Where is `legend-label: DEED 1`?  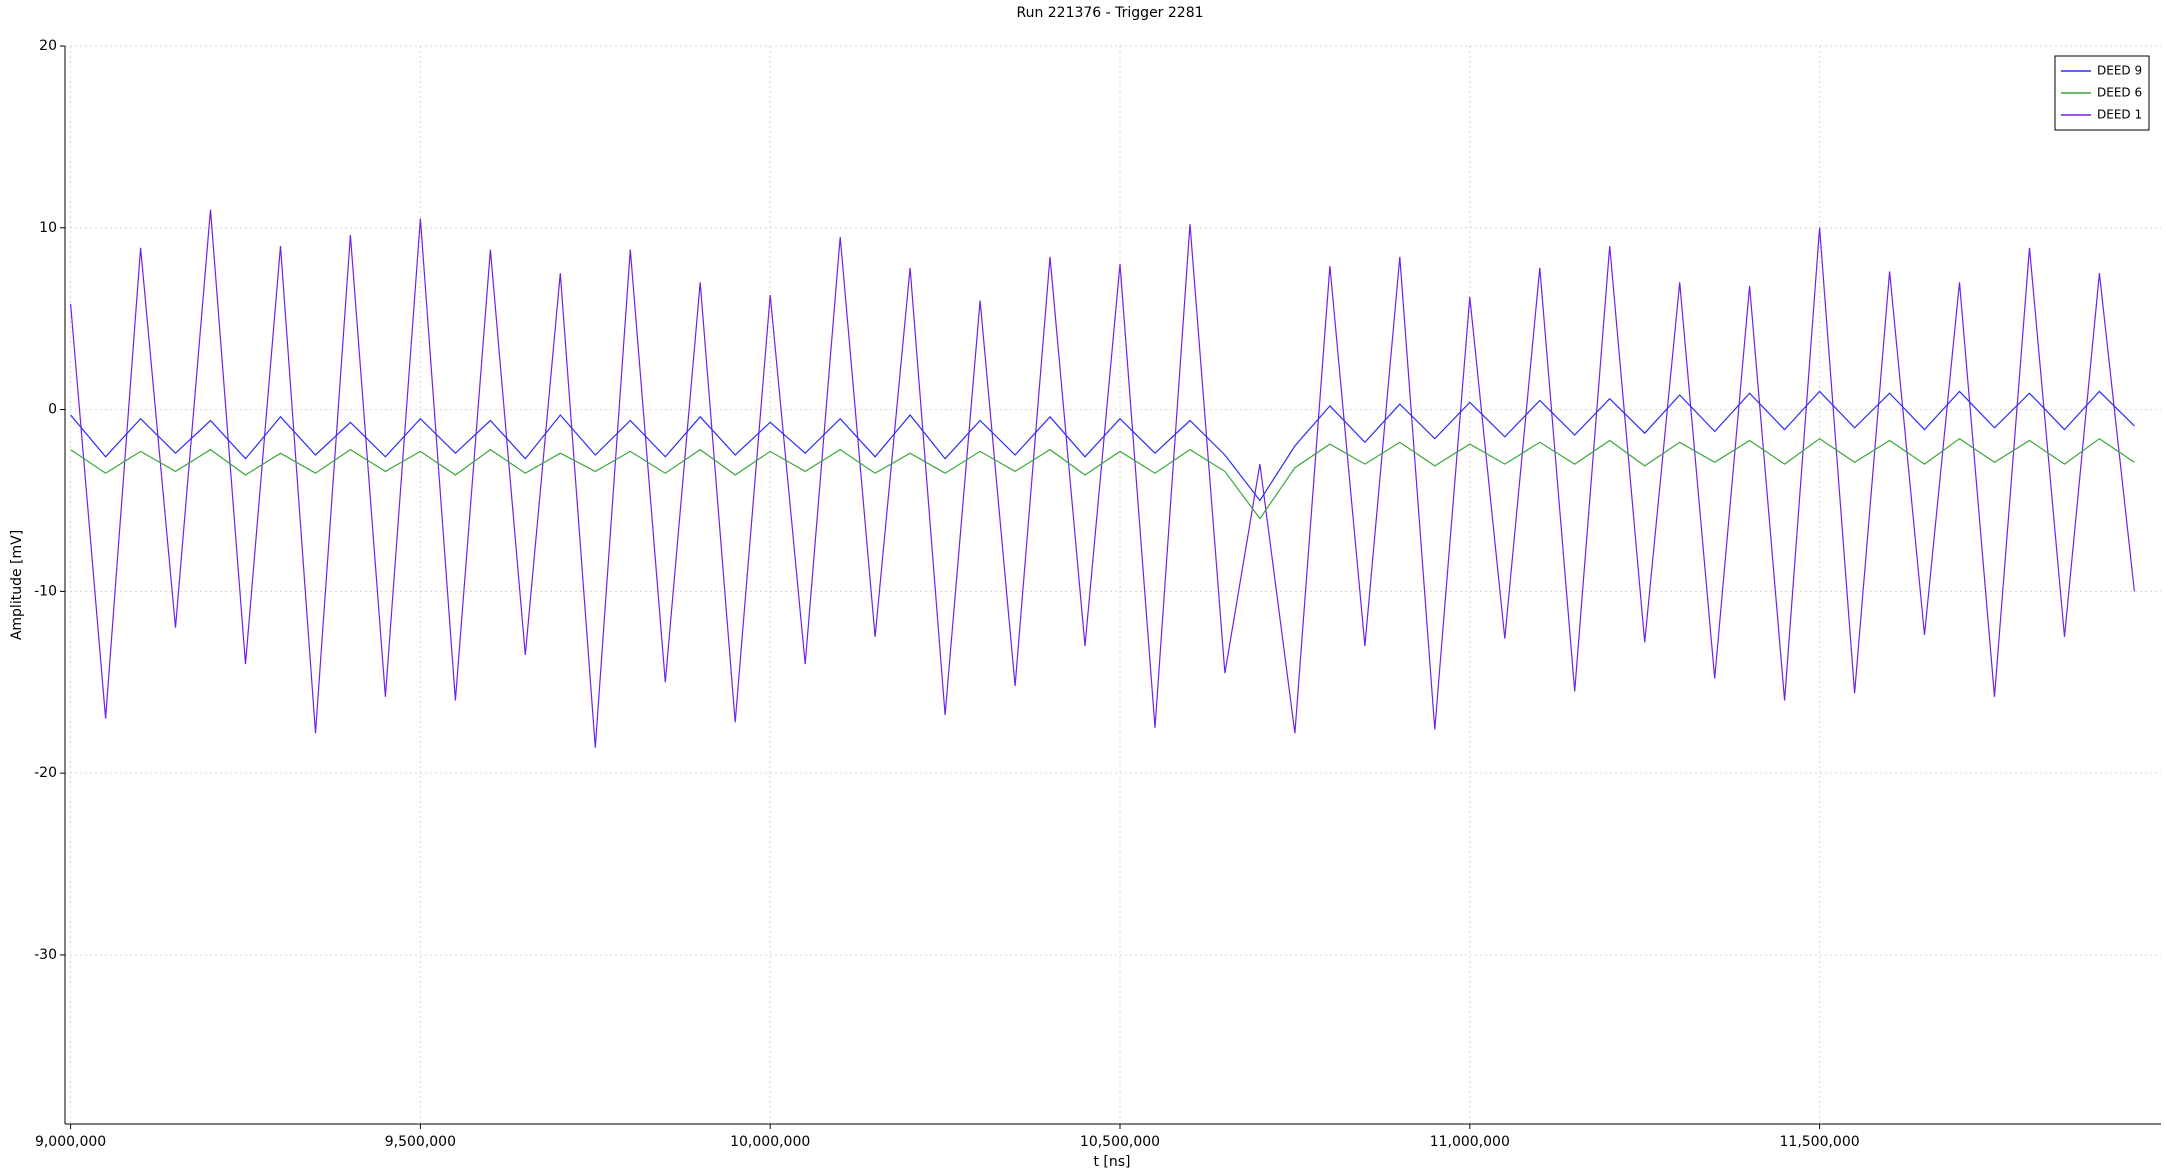 legend-label: DEED 1 is located at coordinates (2119, 115).